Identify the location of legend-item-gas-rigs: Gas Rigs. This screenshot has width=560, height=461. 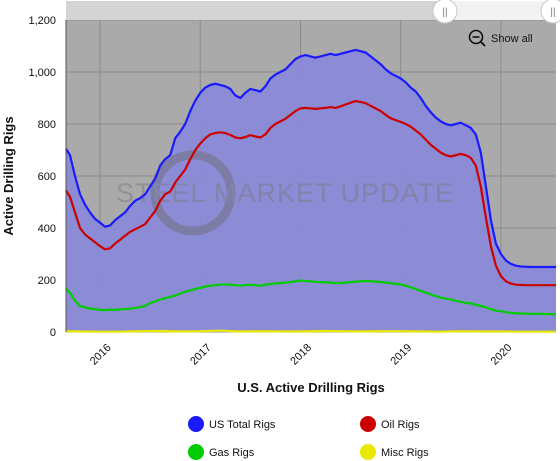
(221, 452).